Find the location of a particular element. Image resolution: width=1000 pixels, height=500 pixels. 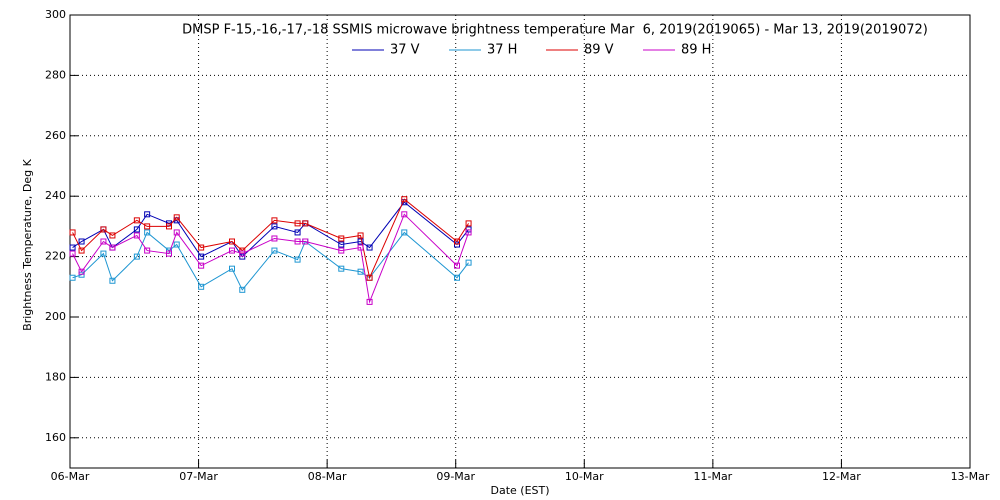

x-tick-label: 09-Mar is located at coordinates (455, 476).